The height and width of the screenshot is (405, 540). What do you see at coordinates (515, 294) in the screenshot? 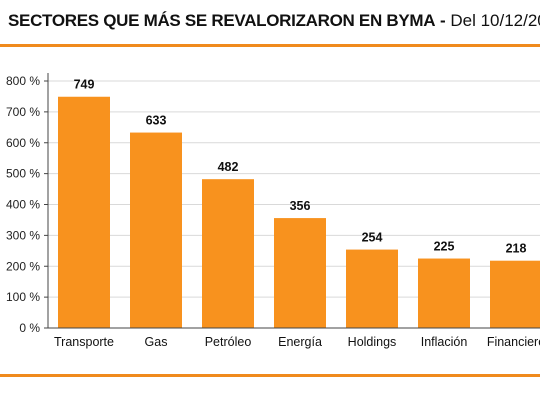
I see `bar-financiero` at bounding box center [515, 294].